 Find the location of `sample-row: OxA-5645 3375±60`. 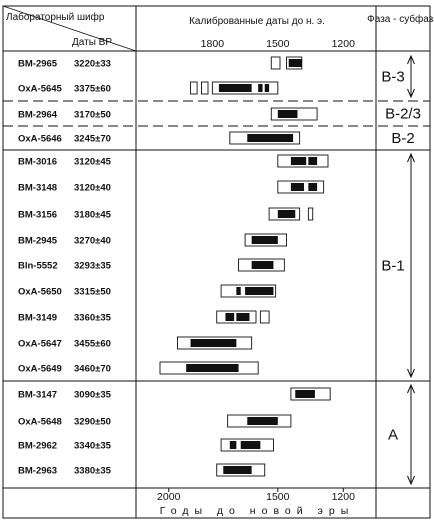

sample-row: OxA-5645 3375±60 is located at coordinates (148, 88).